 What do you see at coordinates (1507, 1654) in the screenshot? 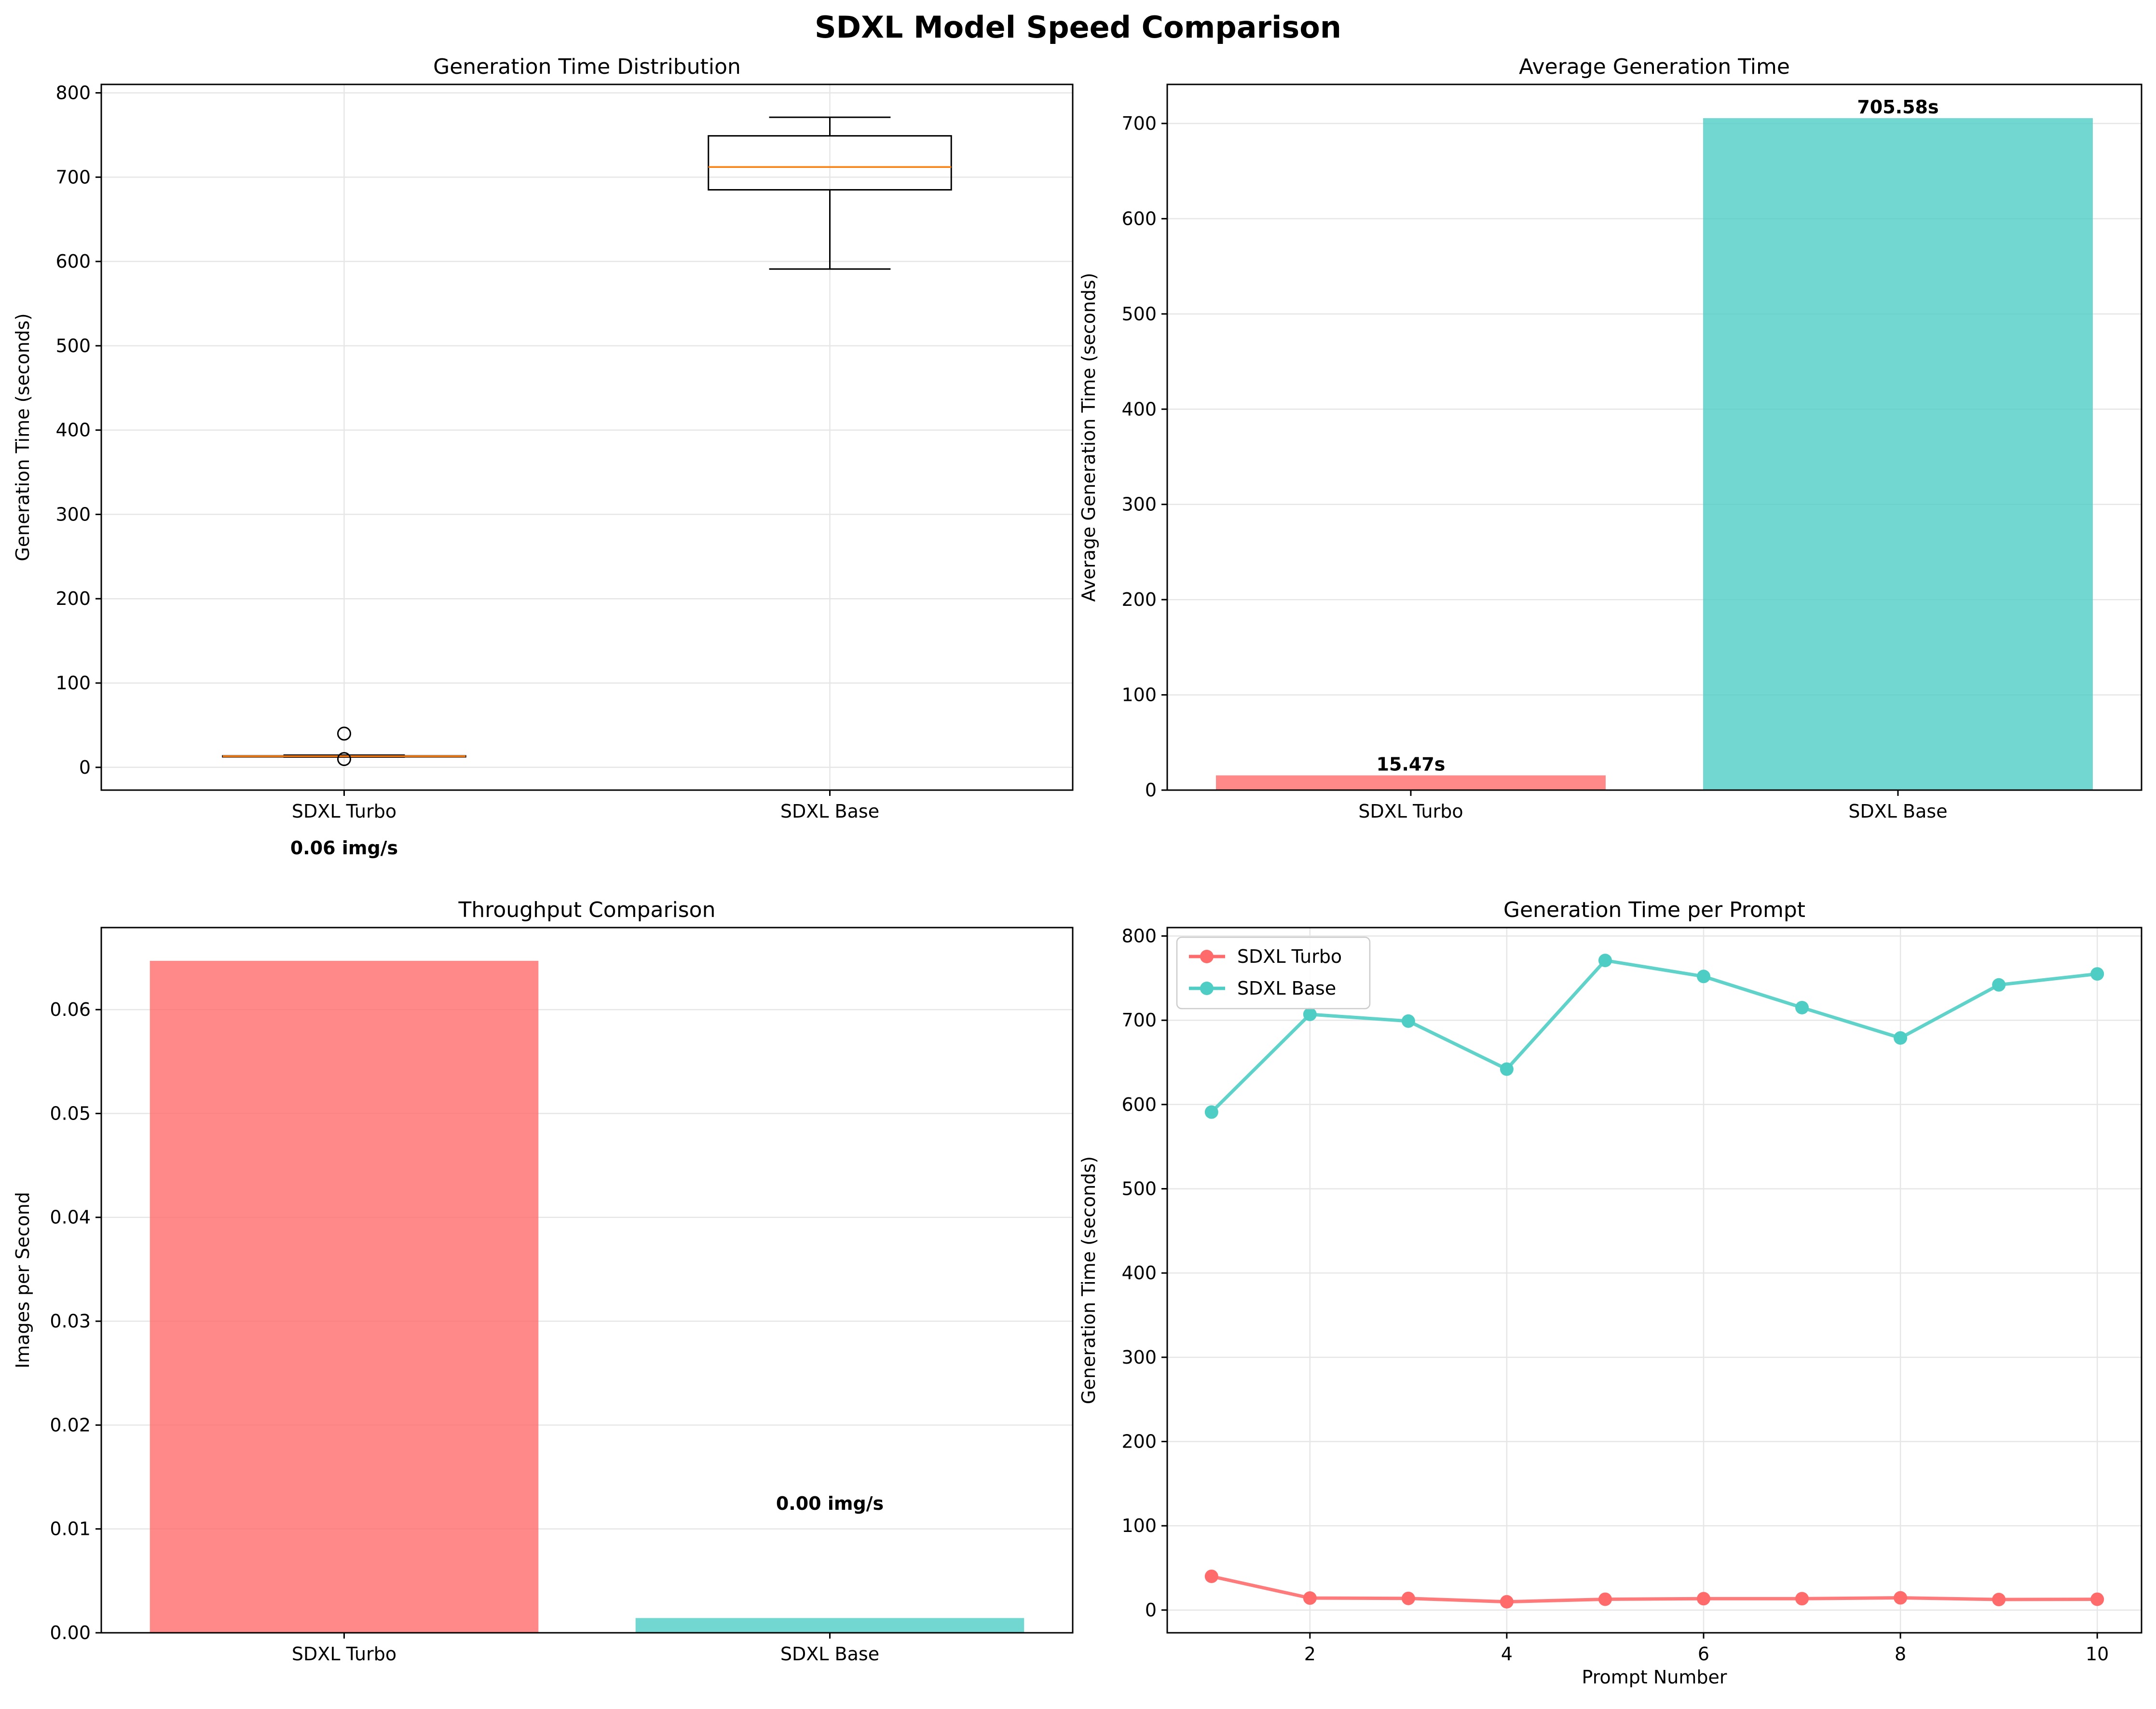
I see `x-tick-label: 4` at bounding box center [1507, 1654].